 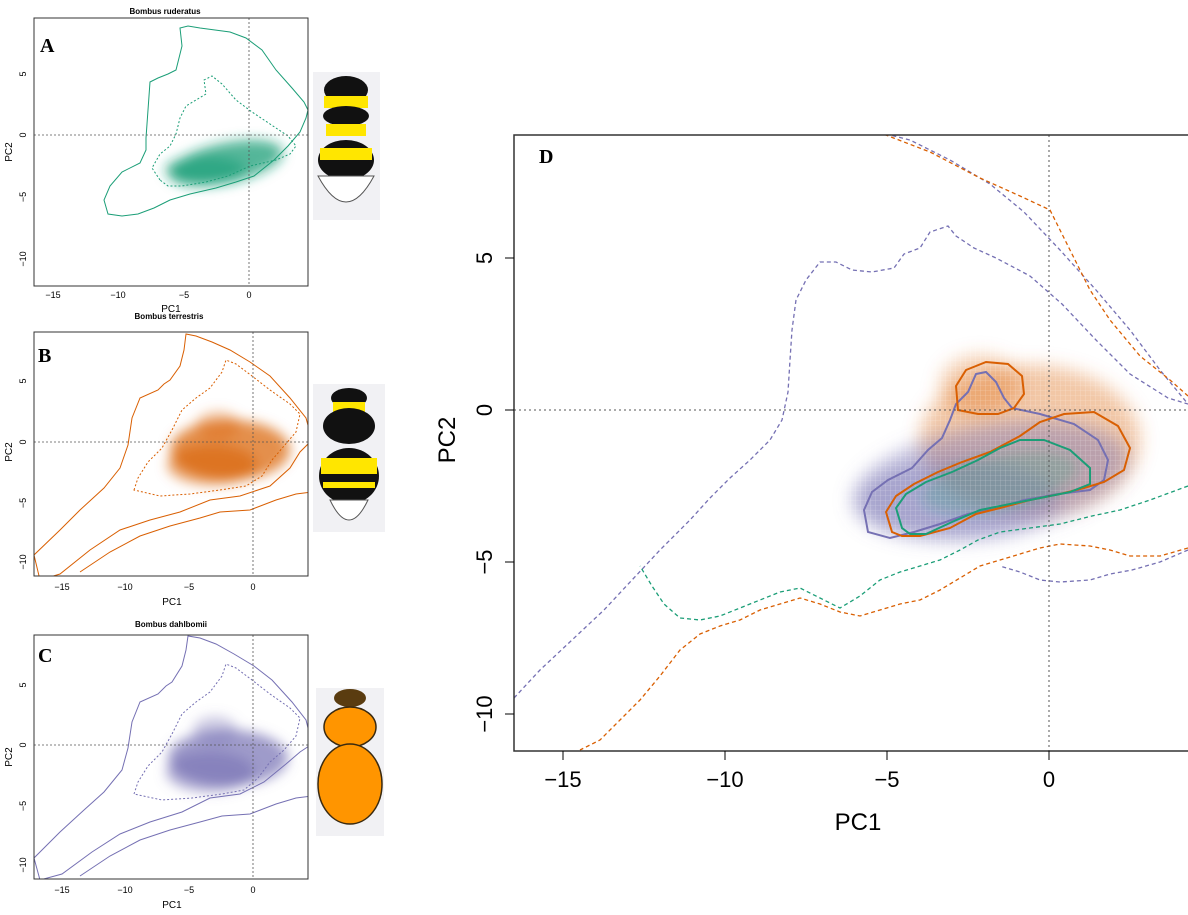 I want to click on panel-c-y-ticks: −10 −5 0 5, so click(x=23, y=777).